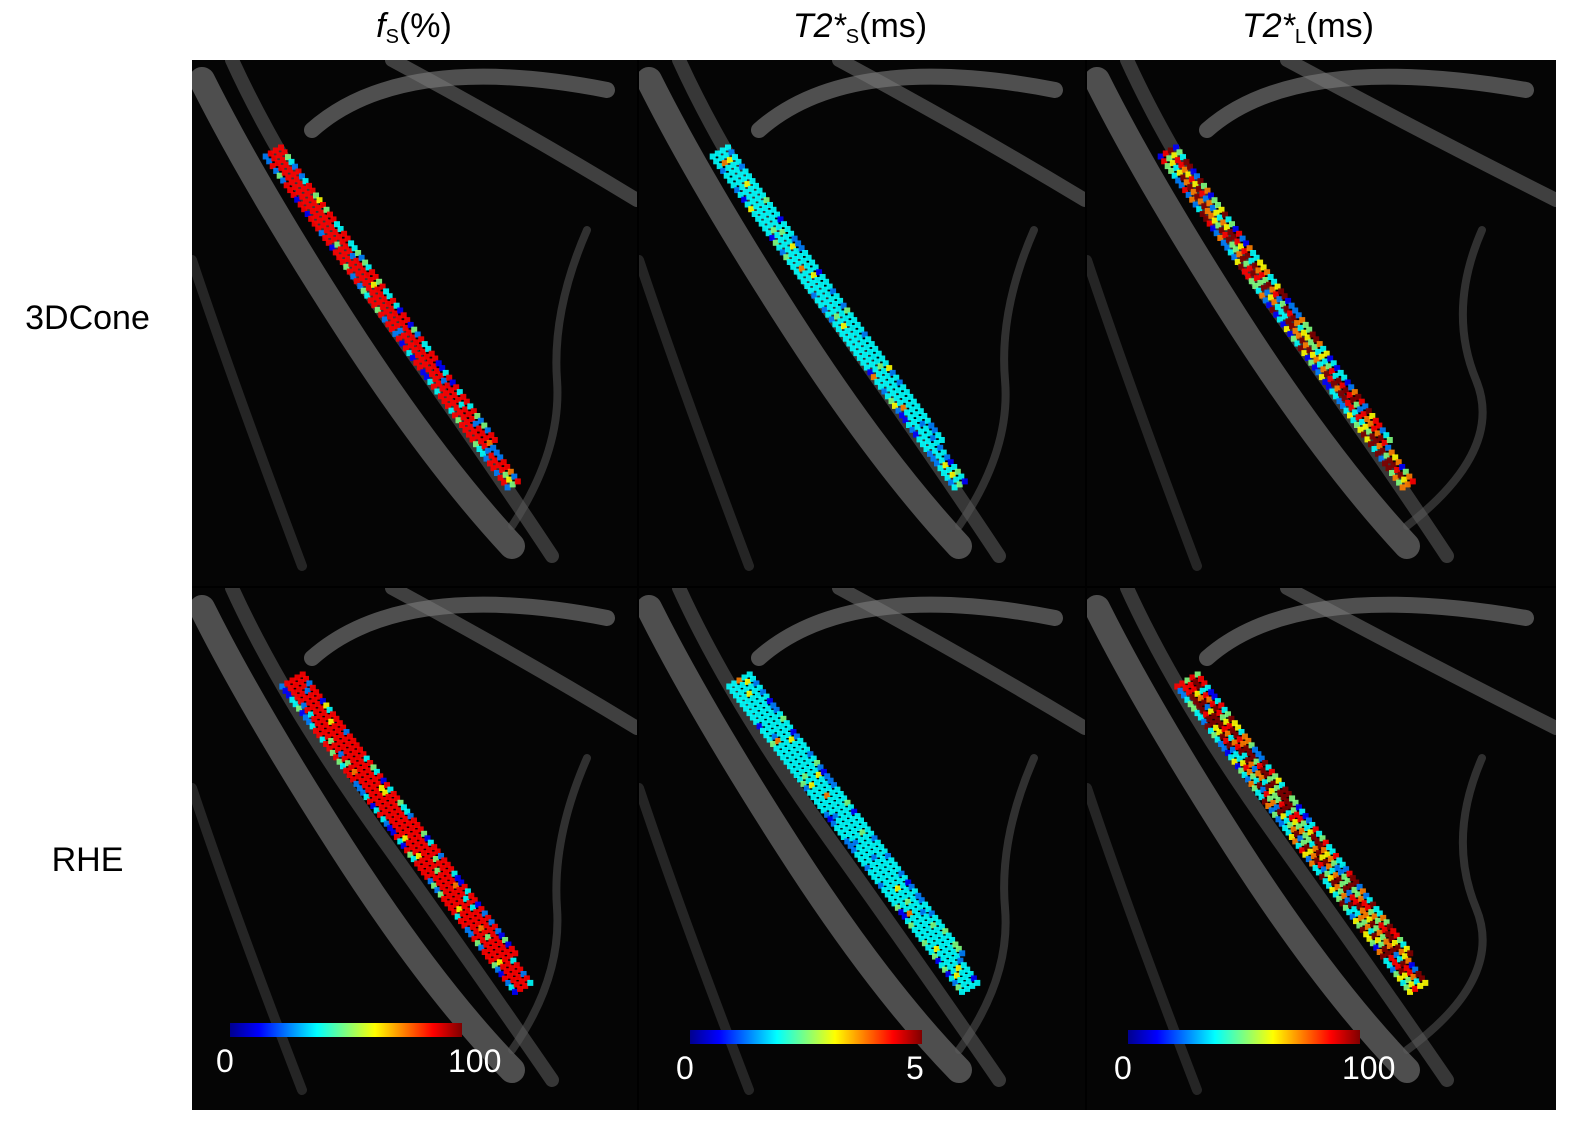 This screenshot has height=1134, width=1584. Describe the element at coordinates (87, 318) in the screenshot. I see `row-label-3dcone: 3DCone` at that location.